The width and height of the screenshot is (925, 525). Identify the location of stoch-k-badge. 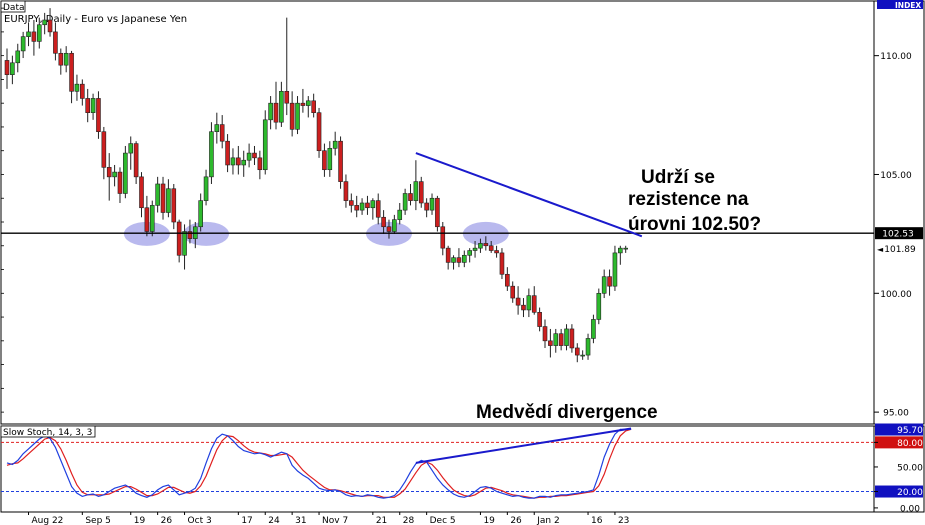
(899, 429).